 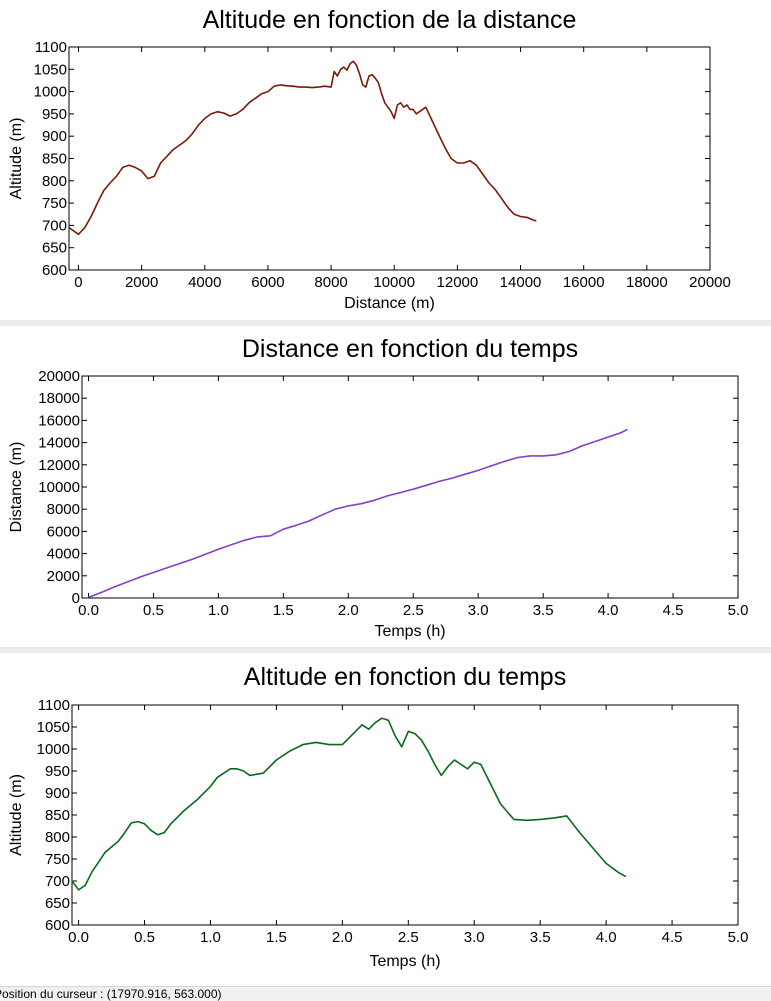 What do you see at coordinates (584, 282) in the screenshot?
I see `x-tick-label: 16000` at bounding box center [584, 282].